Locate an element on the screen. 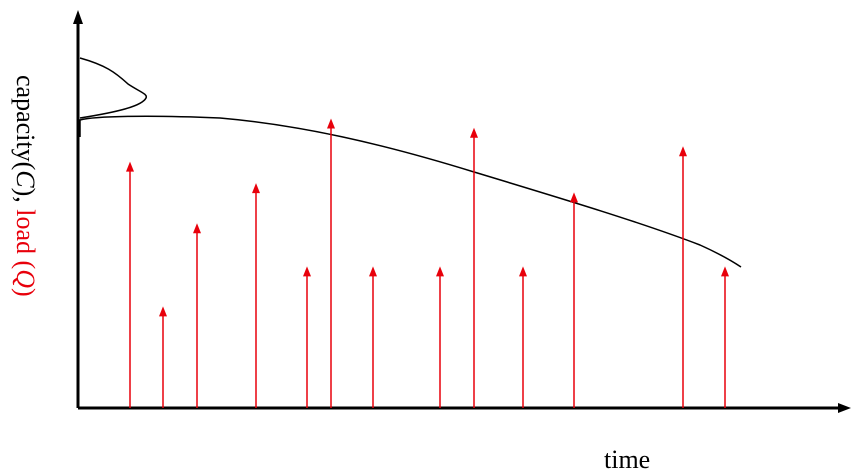 This screenshot has height=476, width=851. capacity-density-curve is located at coordinates (113, 88).